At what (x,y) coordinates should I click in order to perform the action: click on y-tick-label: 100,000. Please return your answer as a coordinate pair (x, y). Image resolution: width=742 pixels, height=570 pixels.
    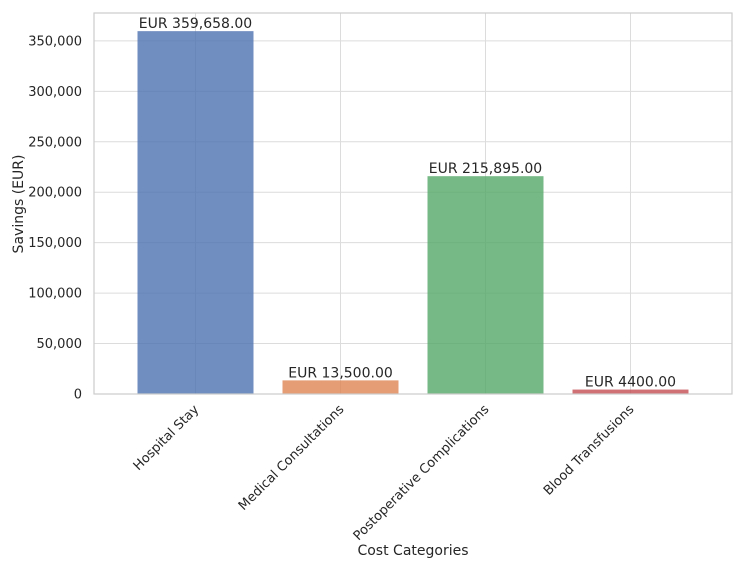
    Looking at the image, I should click on (55, 294).